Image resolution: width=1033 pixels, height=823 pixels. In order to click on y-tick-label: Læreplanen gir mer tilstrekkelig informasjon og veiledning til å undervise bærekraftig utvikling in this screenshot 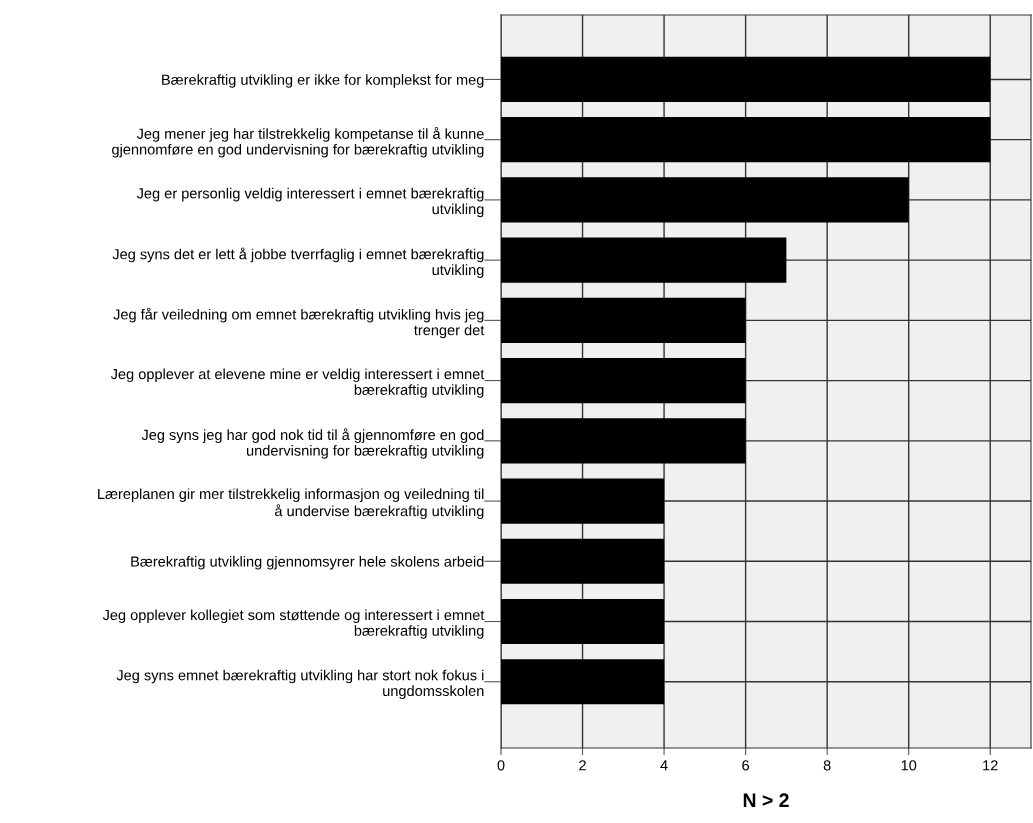, I will do `click(291, 504)`.